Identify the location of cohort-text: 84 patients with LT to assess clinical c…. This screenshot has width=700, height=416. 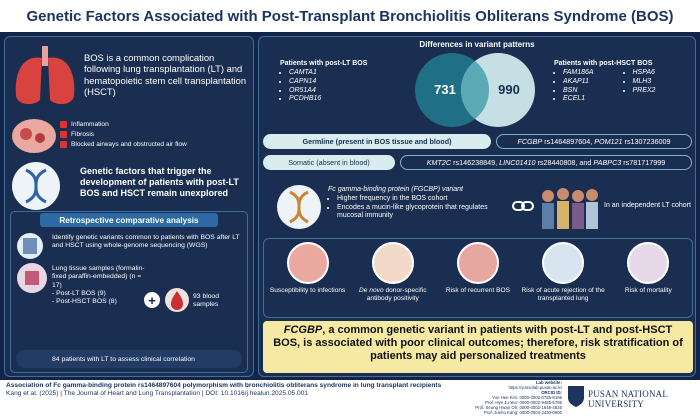
(129, 359).